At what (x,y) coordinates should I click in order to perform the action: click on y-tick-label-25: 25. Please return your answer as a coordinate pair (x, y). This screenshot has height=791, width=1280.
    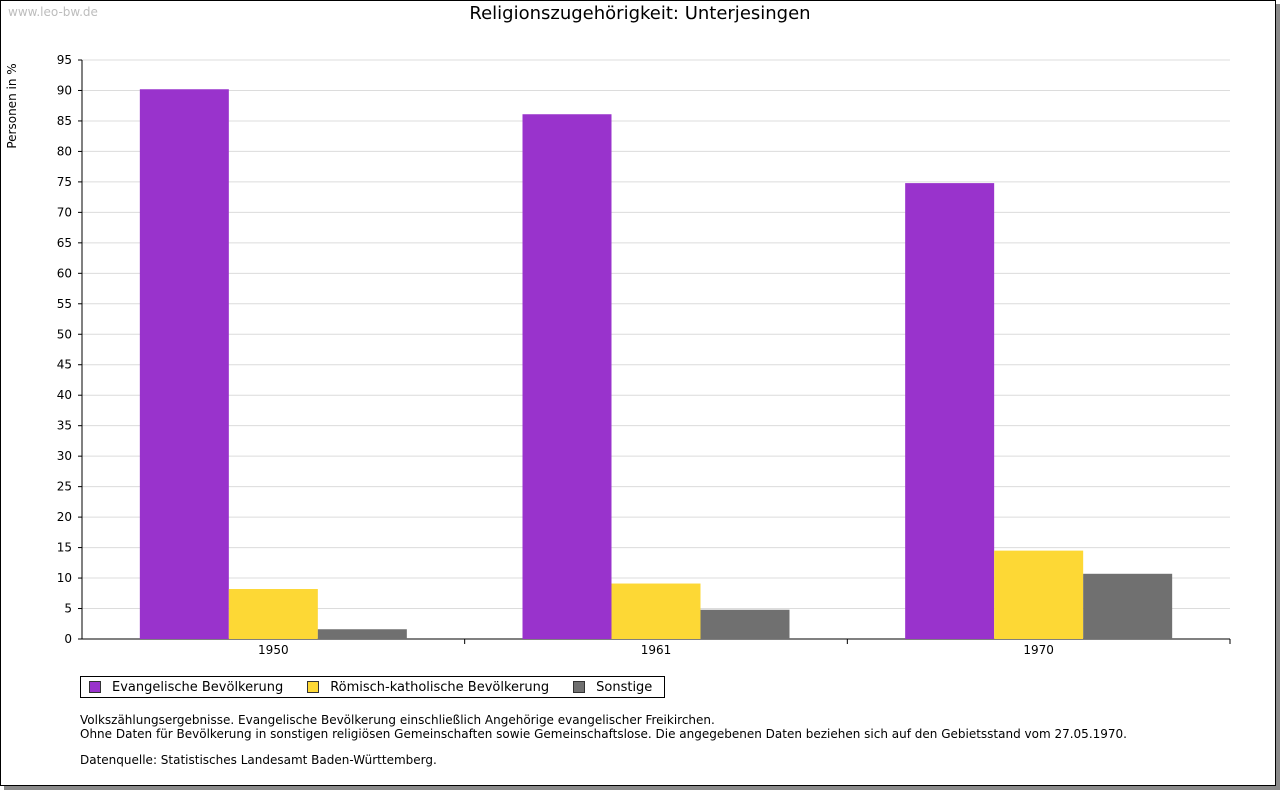
    Looking at the image, I should click on (64, 487).